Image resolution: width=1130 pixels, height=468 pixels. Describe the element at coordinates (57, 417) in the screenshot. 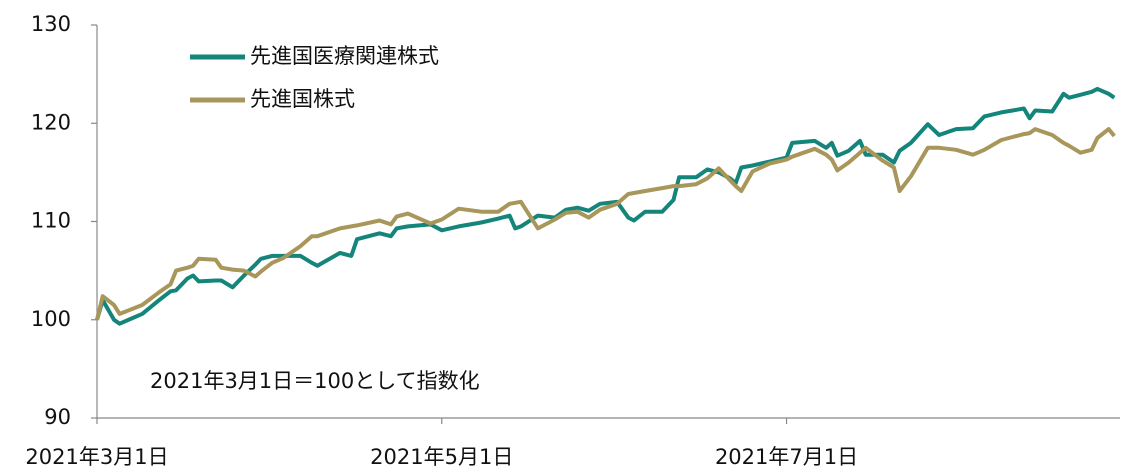

I see `y-tick-label: 90` at that location.